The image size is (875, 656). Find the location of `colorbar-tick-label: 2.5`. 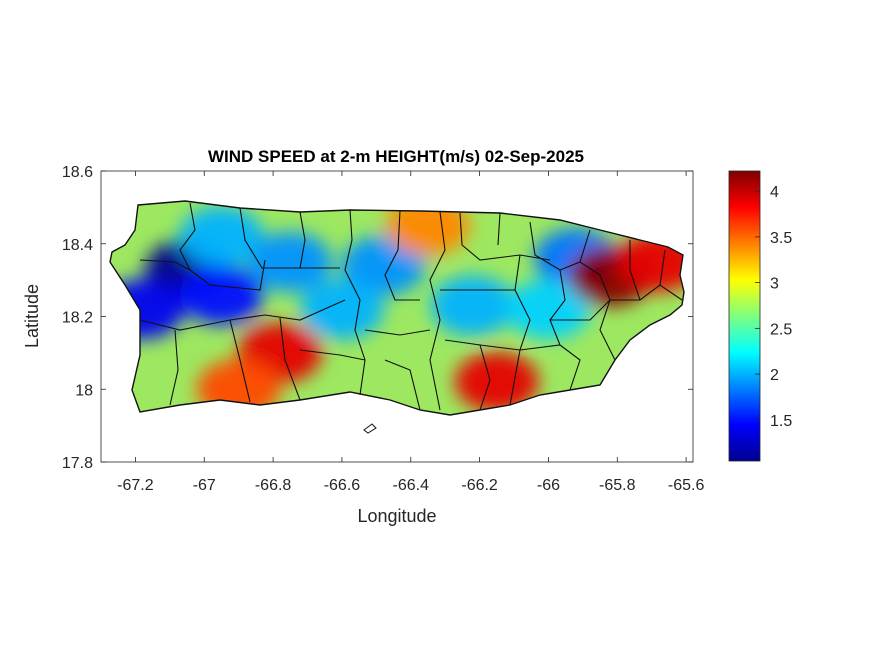

colorbar-tick-label: 2.5 is located at coordinates (781, 329).